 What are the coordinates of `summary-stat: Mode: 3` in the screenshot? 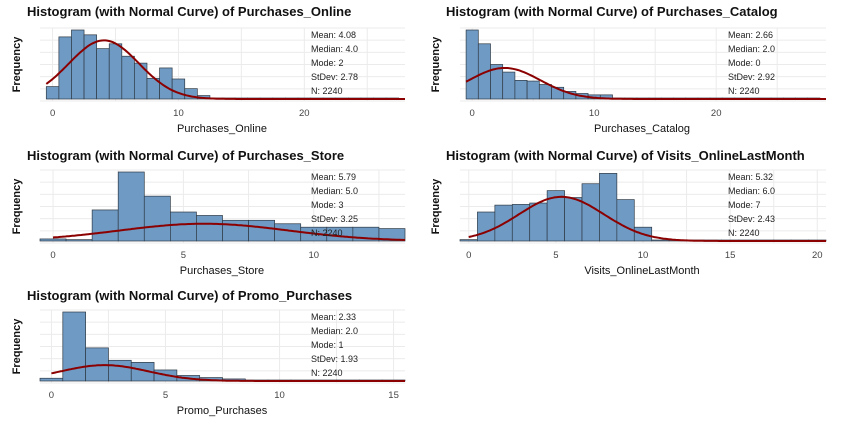 It's located at (327, 205).